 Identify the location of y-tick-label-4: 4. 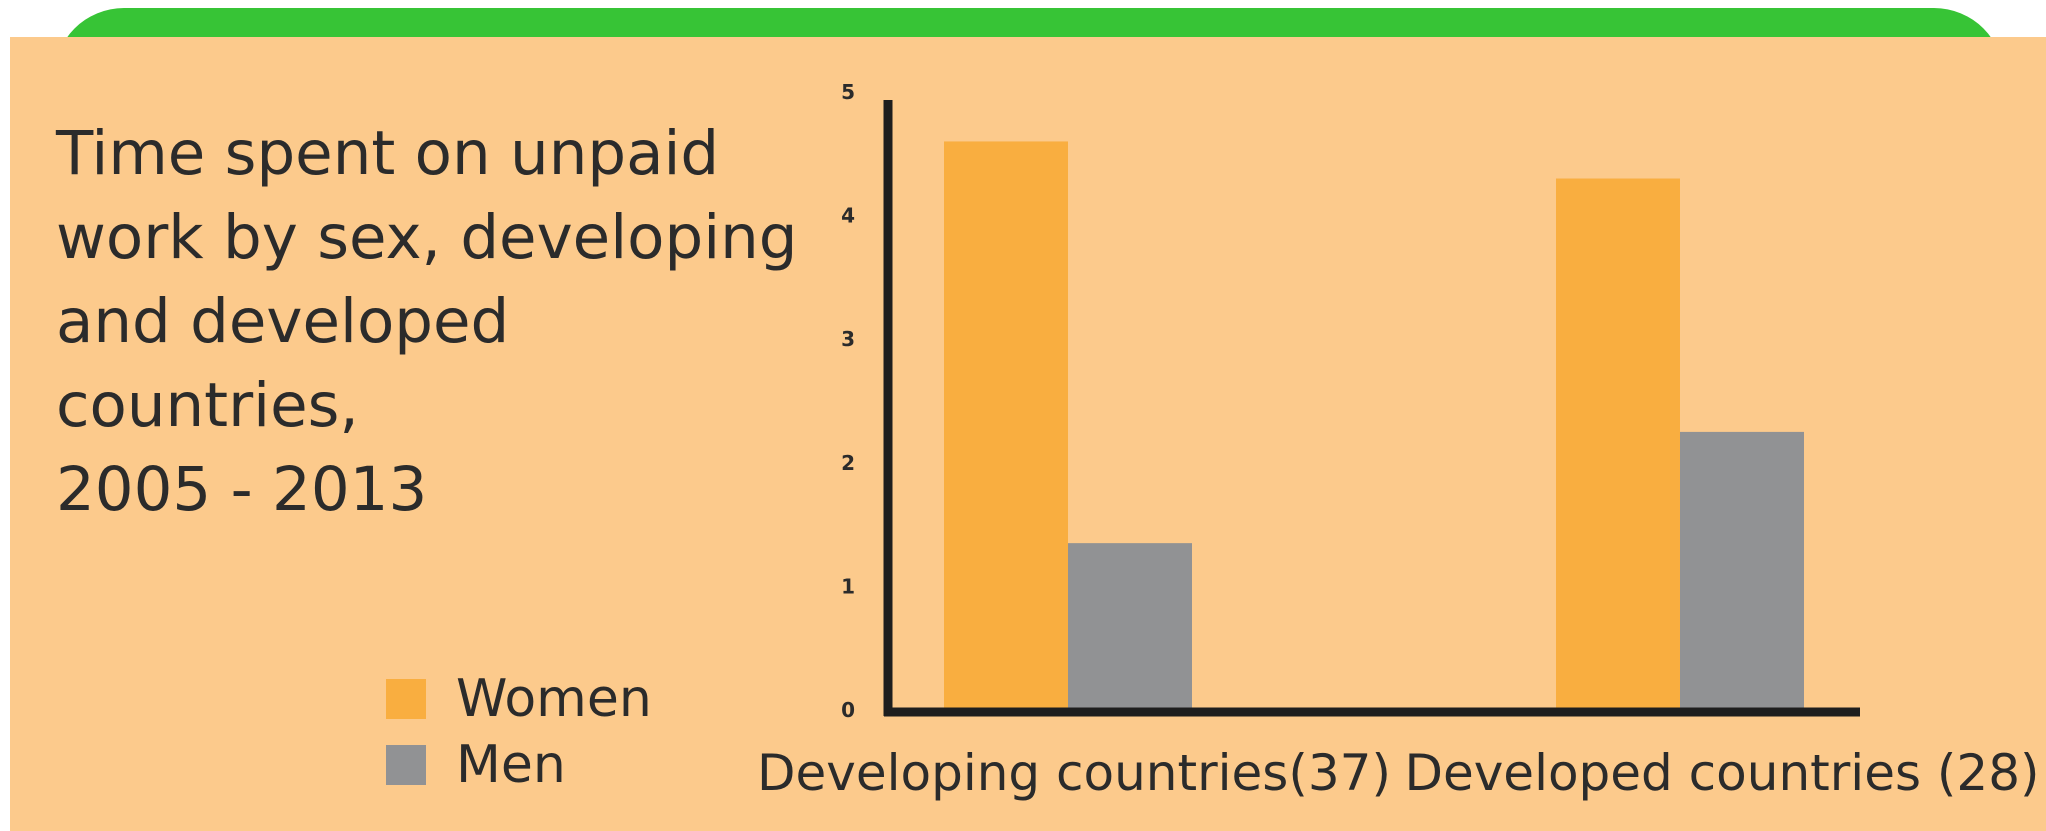
(848, 216).